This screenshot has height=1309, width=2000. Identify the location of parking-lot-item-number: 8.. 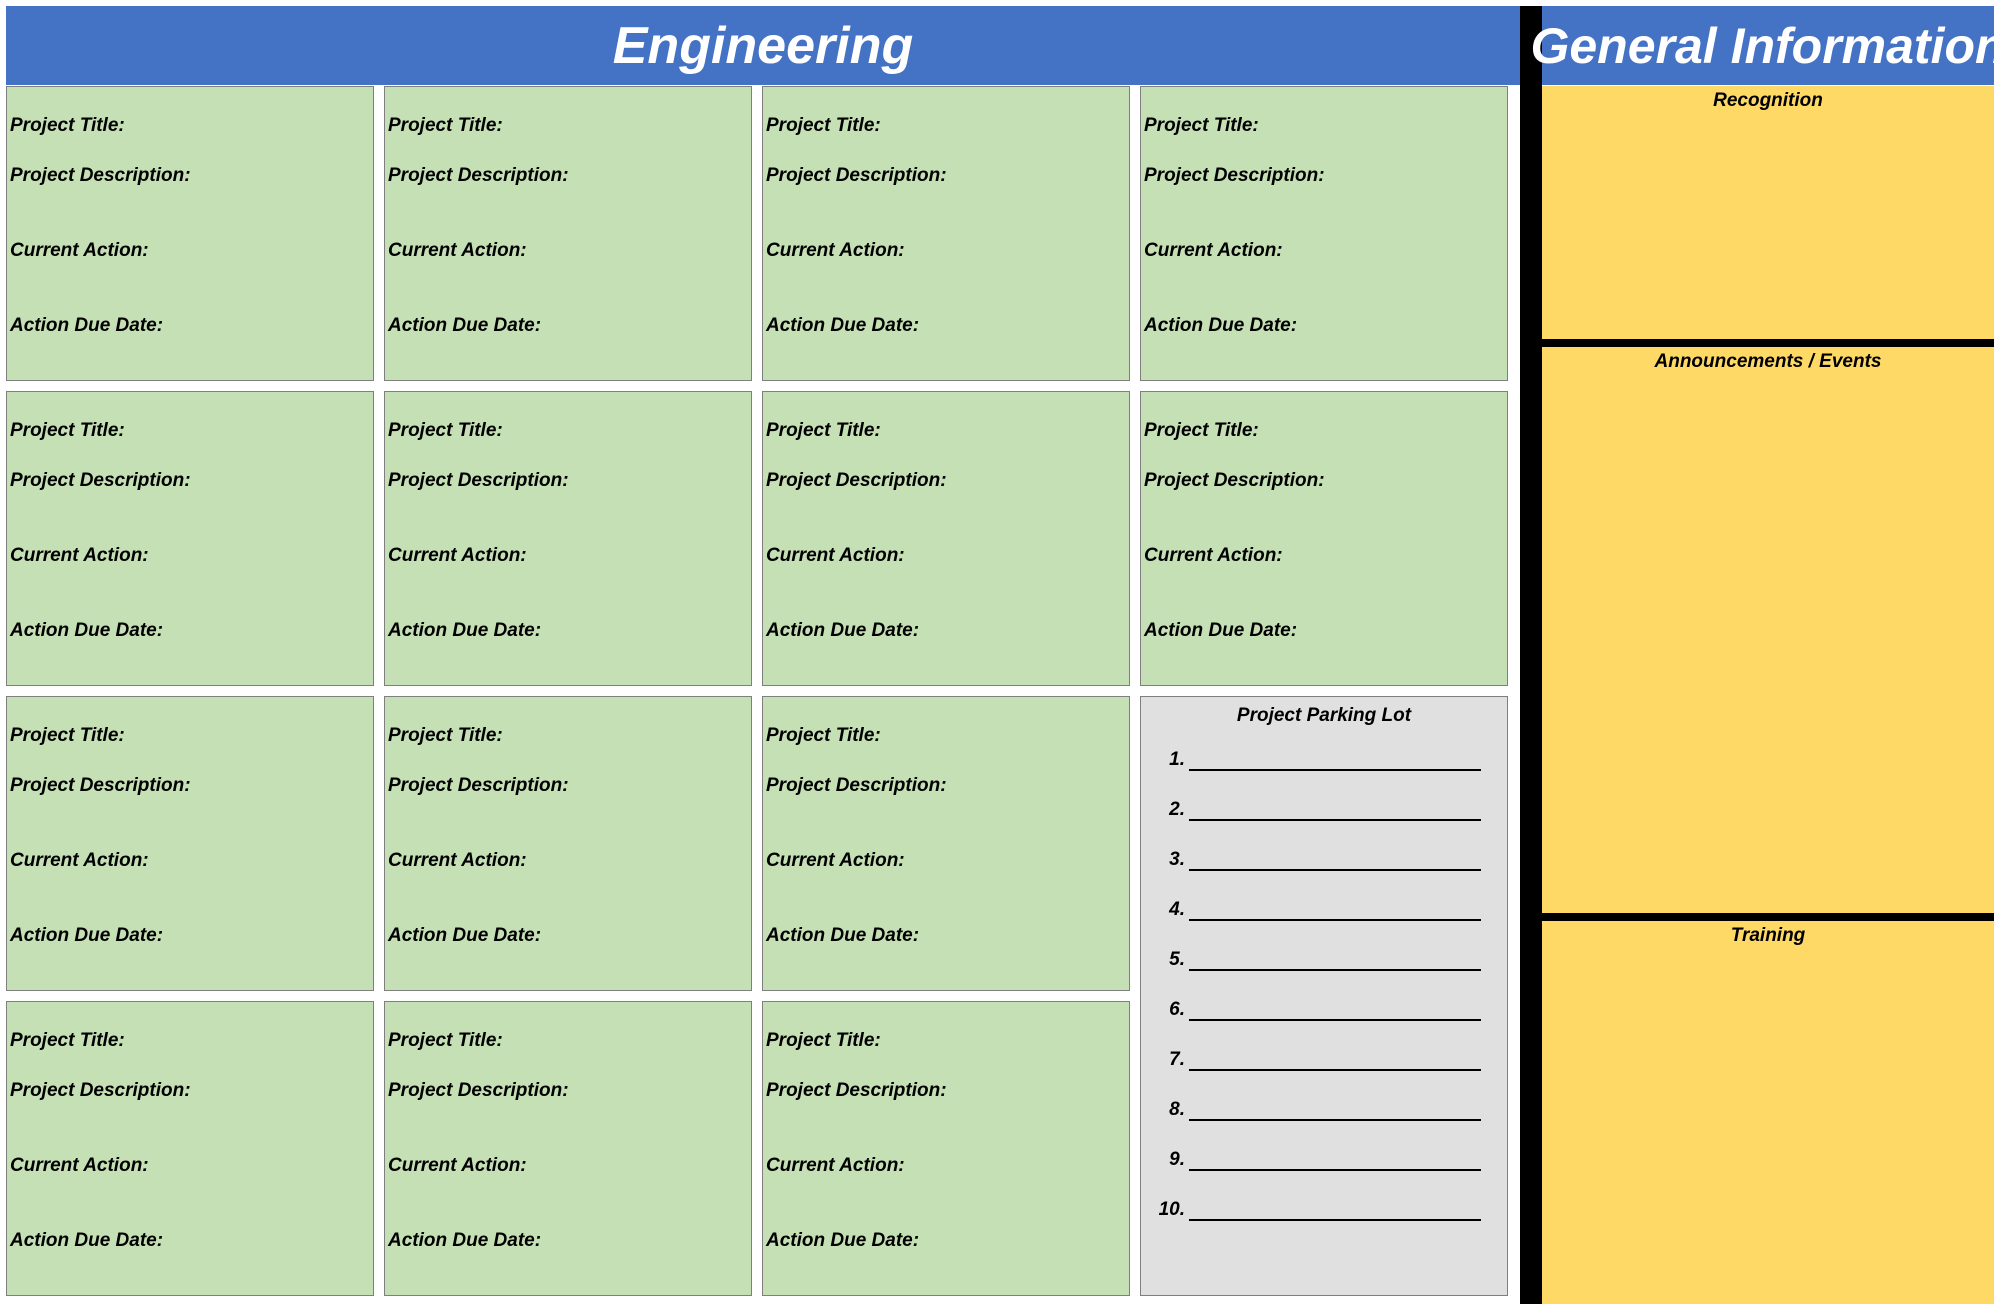
(1177, 1109).